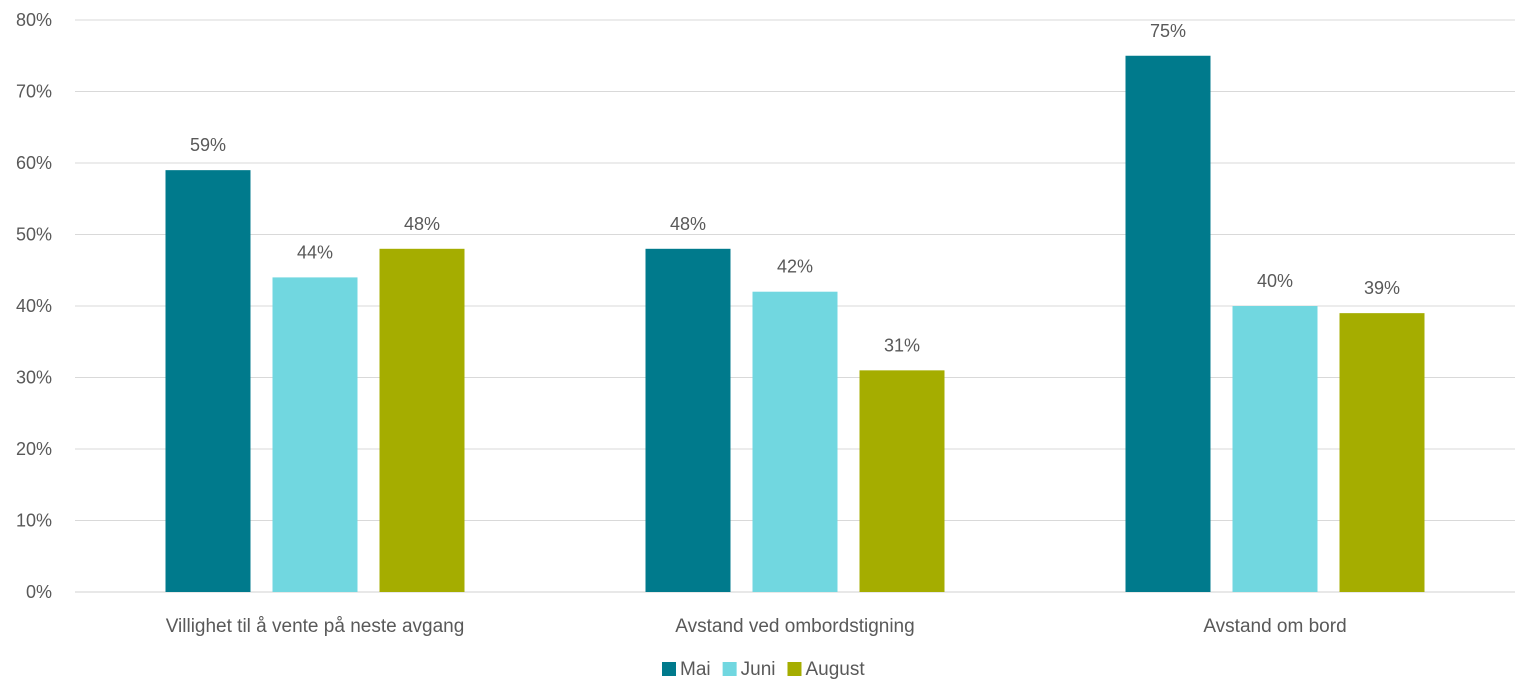  What do you see at coordinates (34, 378) in the screenshot?
I see `y-tick-label: 30%` at bounding box center [34, 378].